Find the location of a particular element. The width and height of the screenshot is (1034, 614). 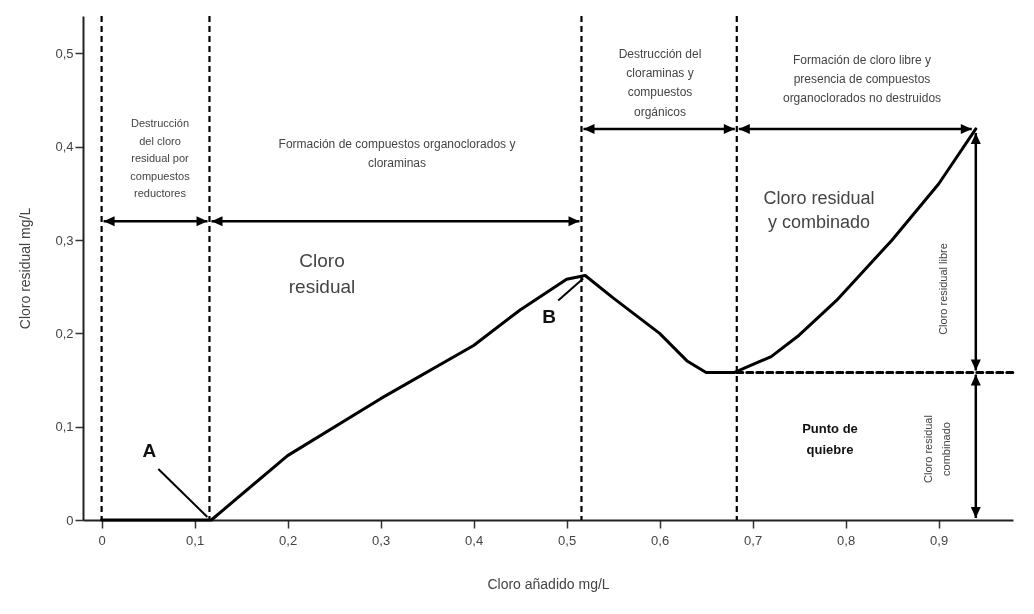

x-tick-label: 0,6 is located at coordinates (660, 540).